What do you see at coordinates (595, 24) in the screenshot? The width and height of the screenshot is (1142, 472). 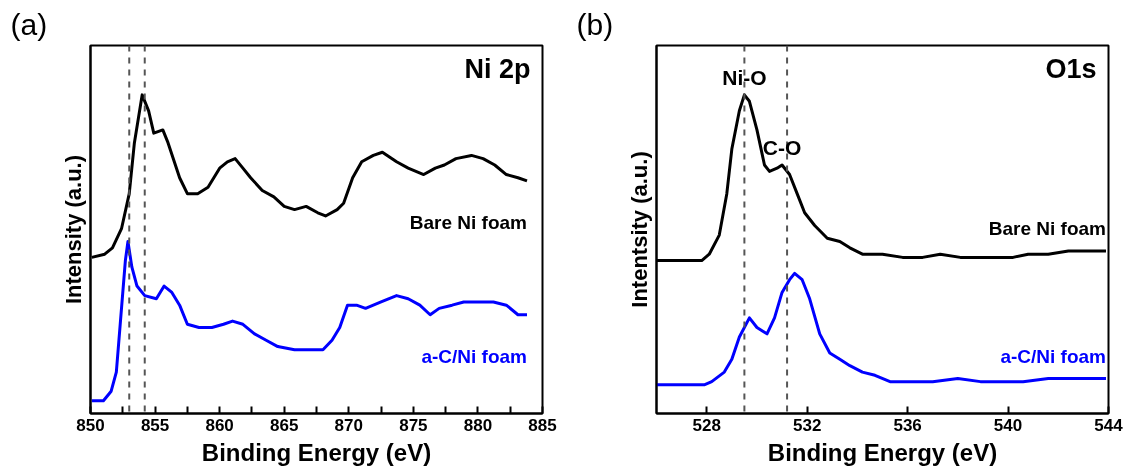 I see `chart-title: (b)` at bounding box center [595, 24].